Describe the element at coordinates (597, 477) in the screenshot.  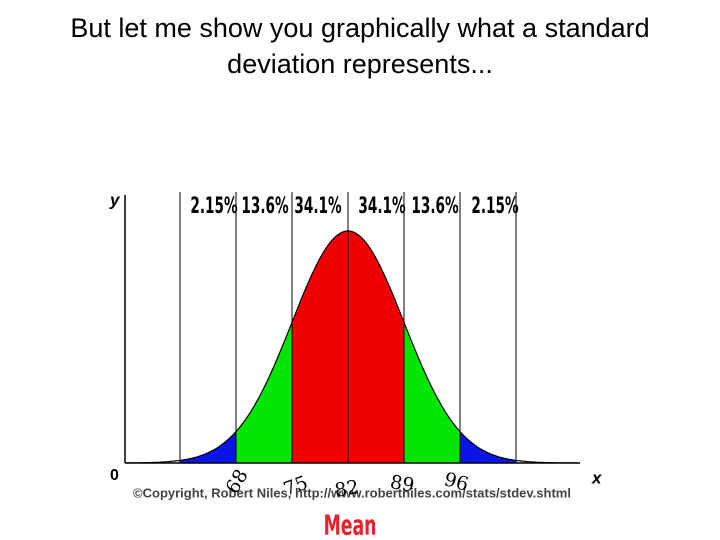
I see `x-axis-label: x` at that location.